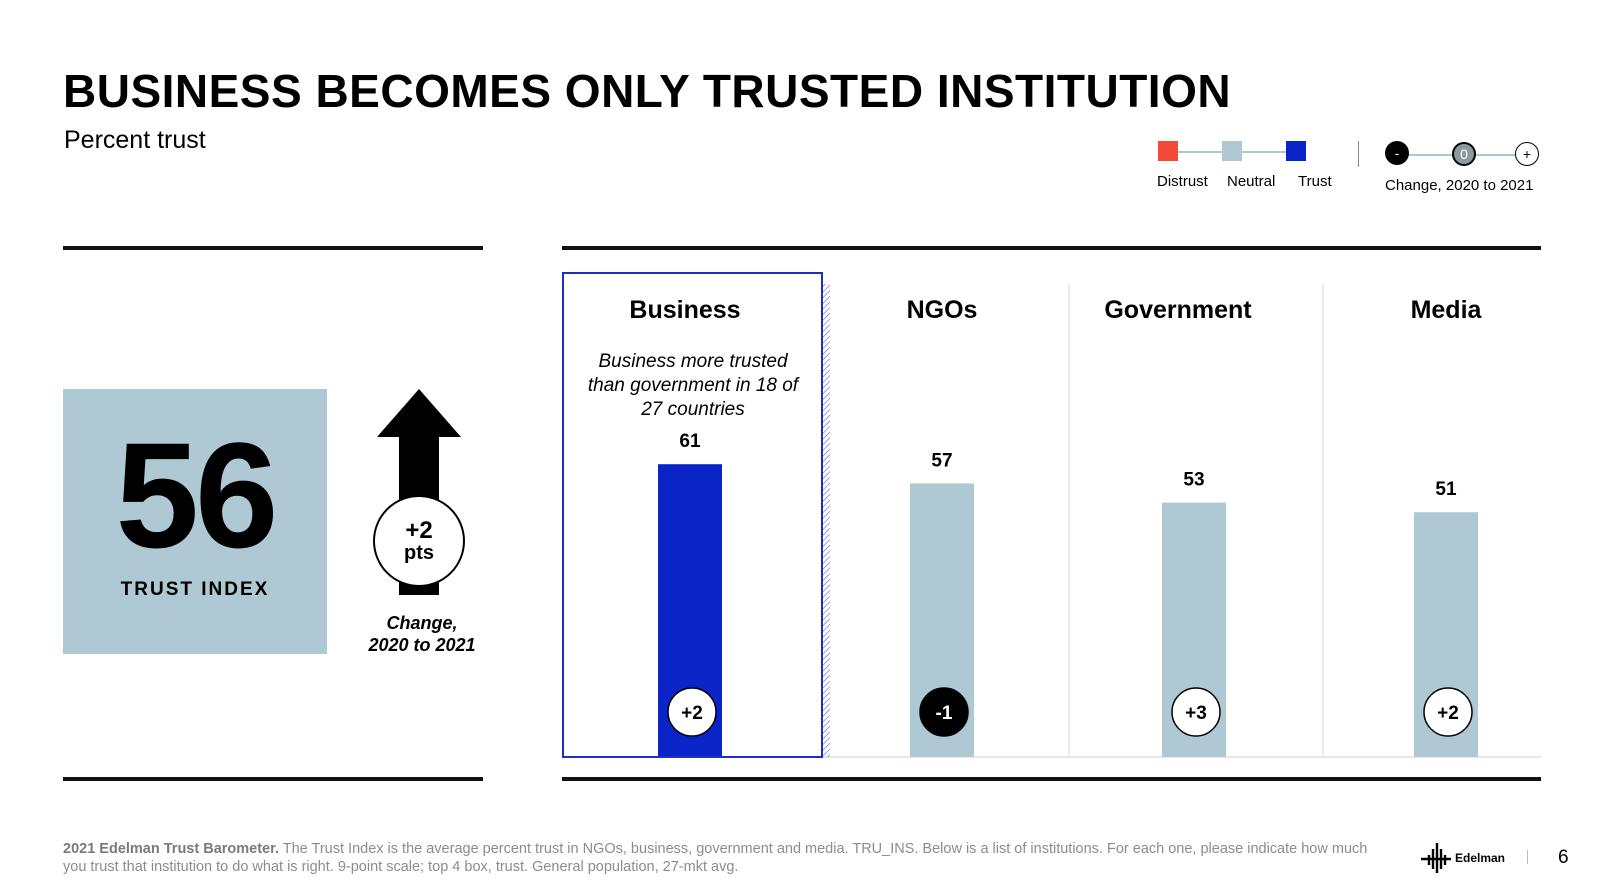  Describe the element at coordinates (422, 645) in the screenshot. I see `change-caption-line2: 2020 to 2021` at that location.